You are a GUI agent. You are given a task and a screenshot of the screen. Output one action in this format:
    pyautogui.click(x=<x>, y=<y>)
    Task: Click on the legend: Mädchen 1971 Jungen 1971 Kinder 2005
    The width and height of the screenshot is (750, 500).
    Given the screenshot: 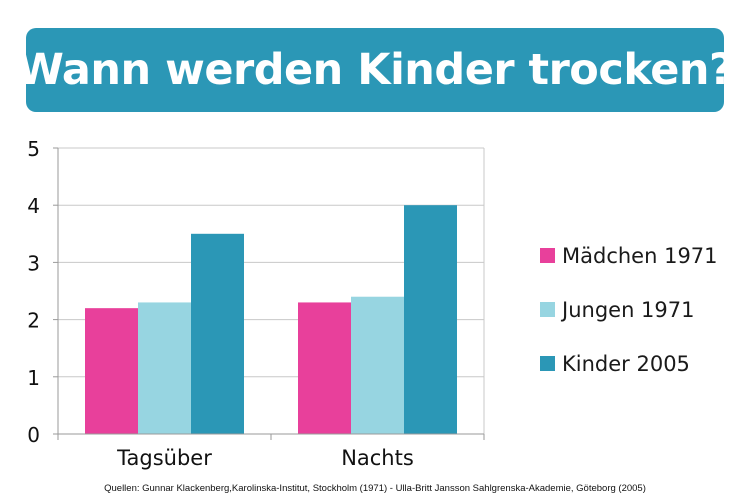 What is the action you would take?
    pyautogui.click(x=629, y=323)
    